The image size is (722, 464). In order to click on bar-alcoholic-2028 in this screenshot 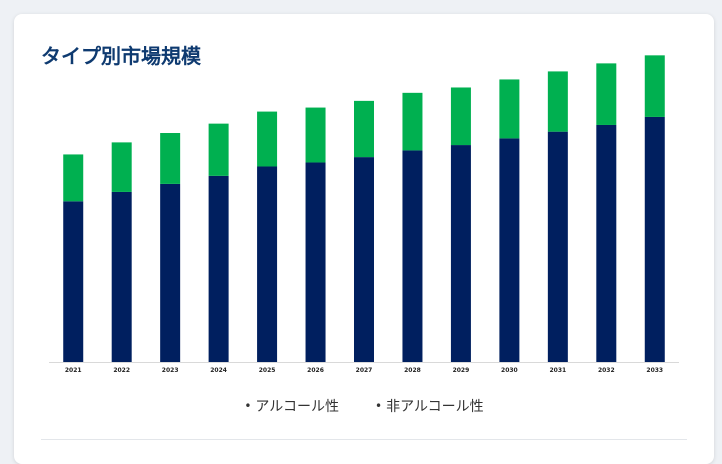, I will do `click(412, 256)`.